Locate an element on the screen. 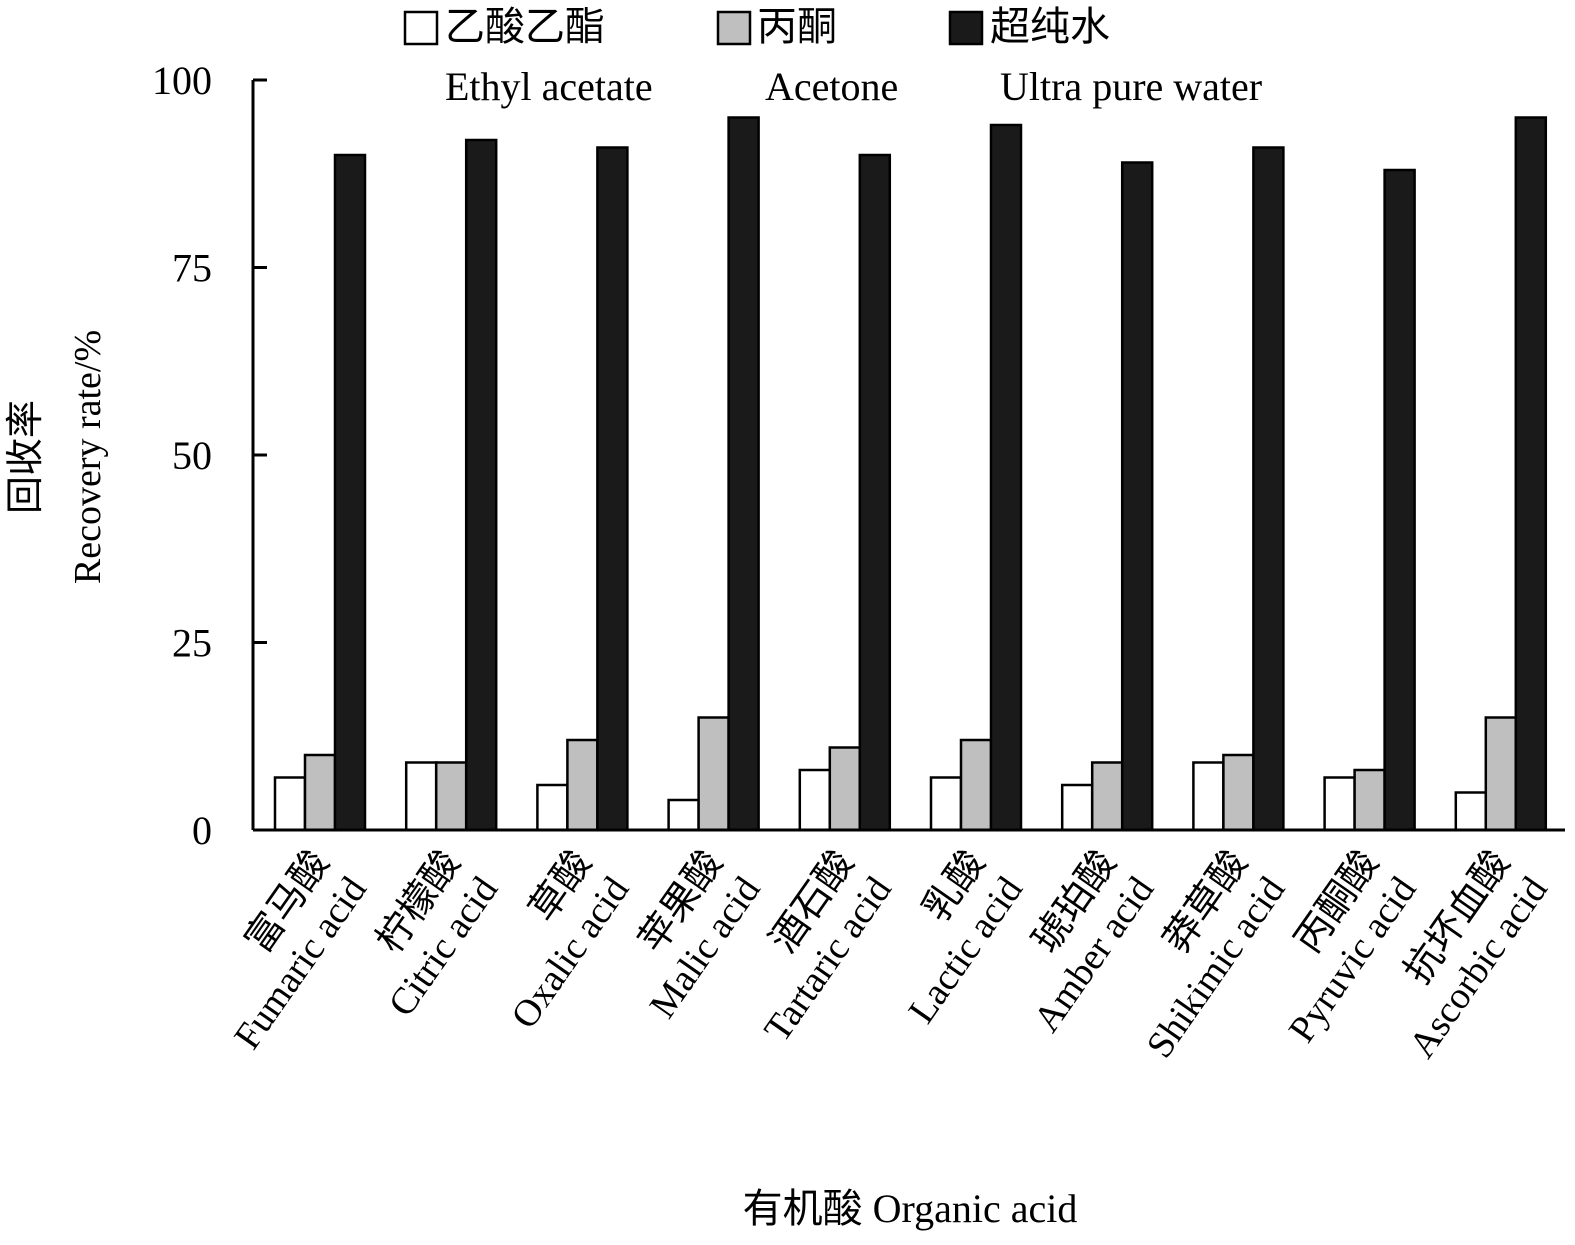  legend-label-cn: 丙酮 is located at coordinates (797, 26).